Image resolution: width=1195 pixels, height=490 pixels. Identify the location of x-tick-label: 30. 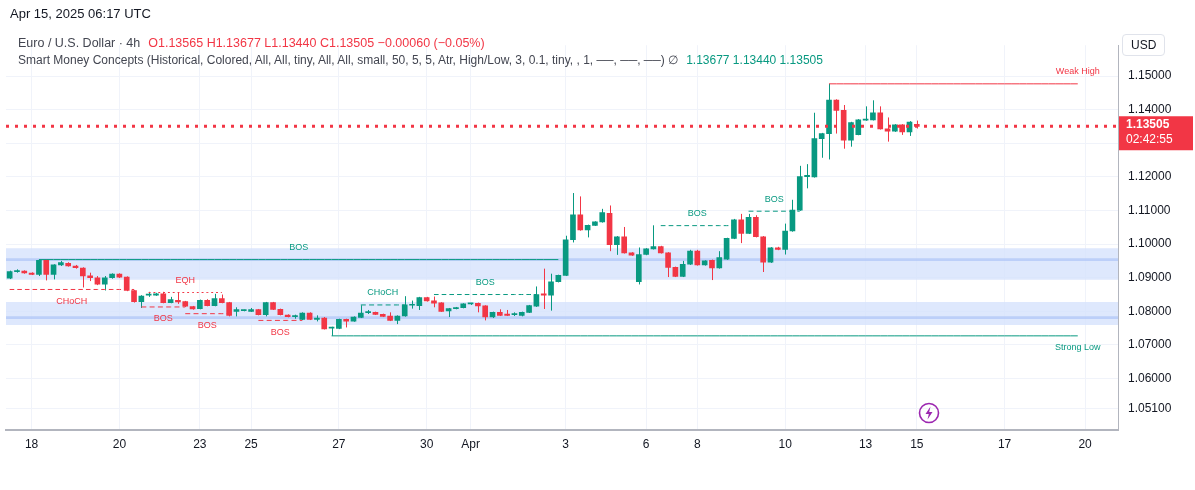
(426, 444).